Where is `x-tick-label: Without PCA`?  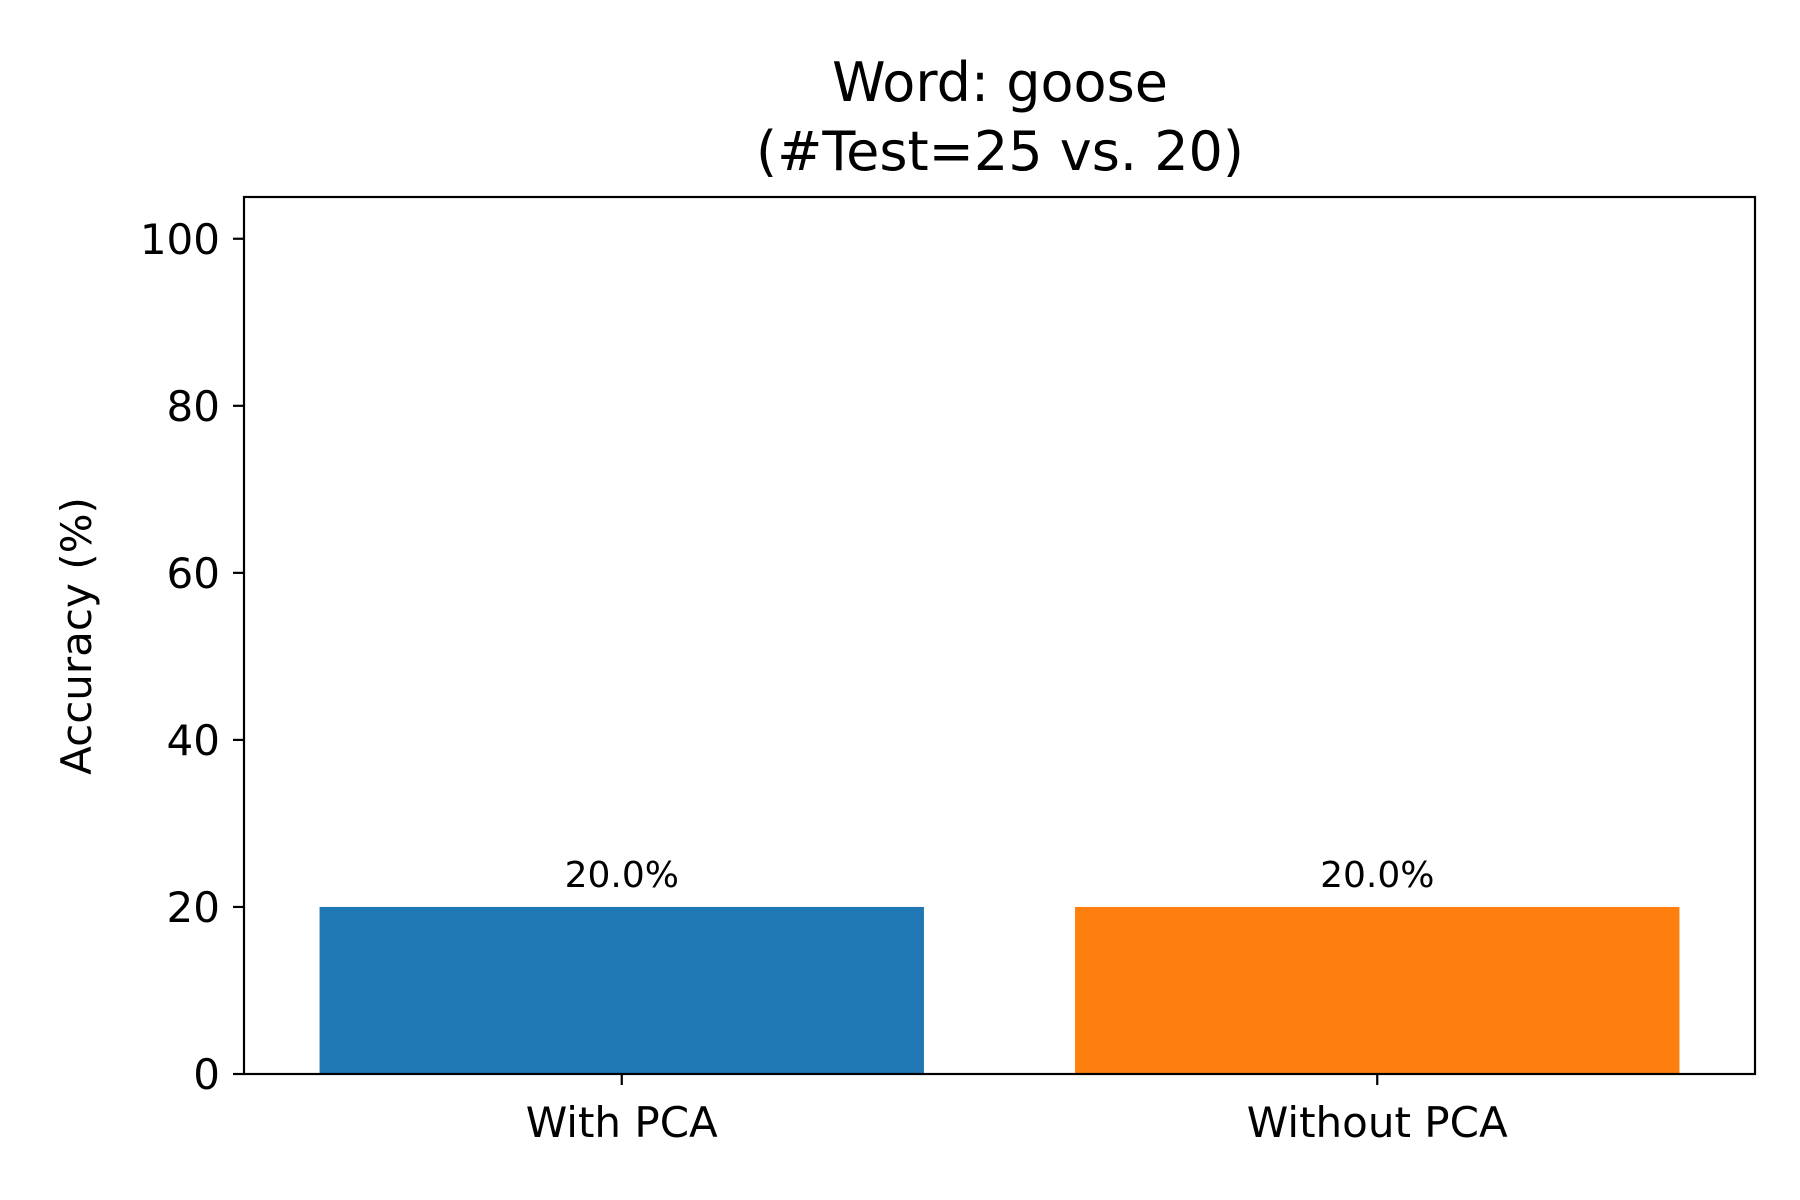 x-tick-label: Without PCA is located at coordinates (1377, 1122).